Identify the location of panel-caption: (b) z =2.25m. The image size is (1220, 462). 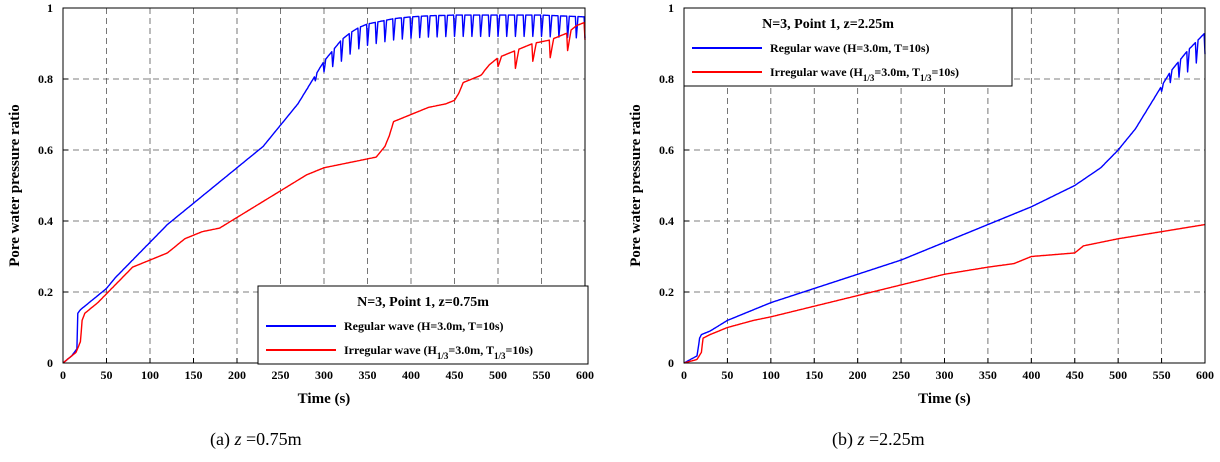
(878, 439).